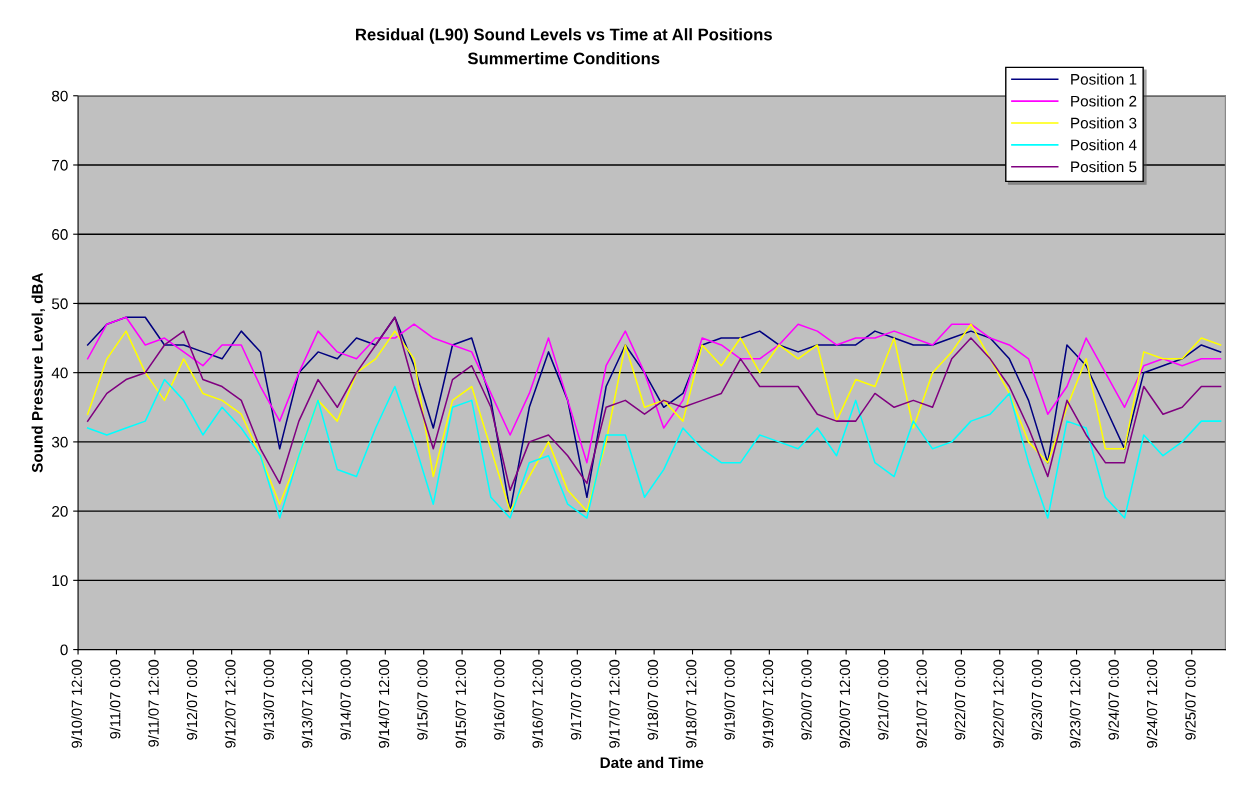 Image resolution: width=1239 pixels, height=798 pixels. What do you see at coordinates (384, 703) in the screenshot?
I see `x-tick-label: 9/14/07 12:00` at bounding box center [384, 703].